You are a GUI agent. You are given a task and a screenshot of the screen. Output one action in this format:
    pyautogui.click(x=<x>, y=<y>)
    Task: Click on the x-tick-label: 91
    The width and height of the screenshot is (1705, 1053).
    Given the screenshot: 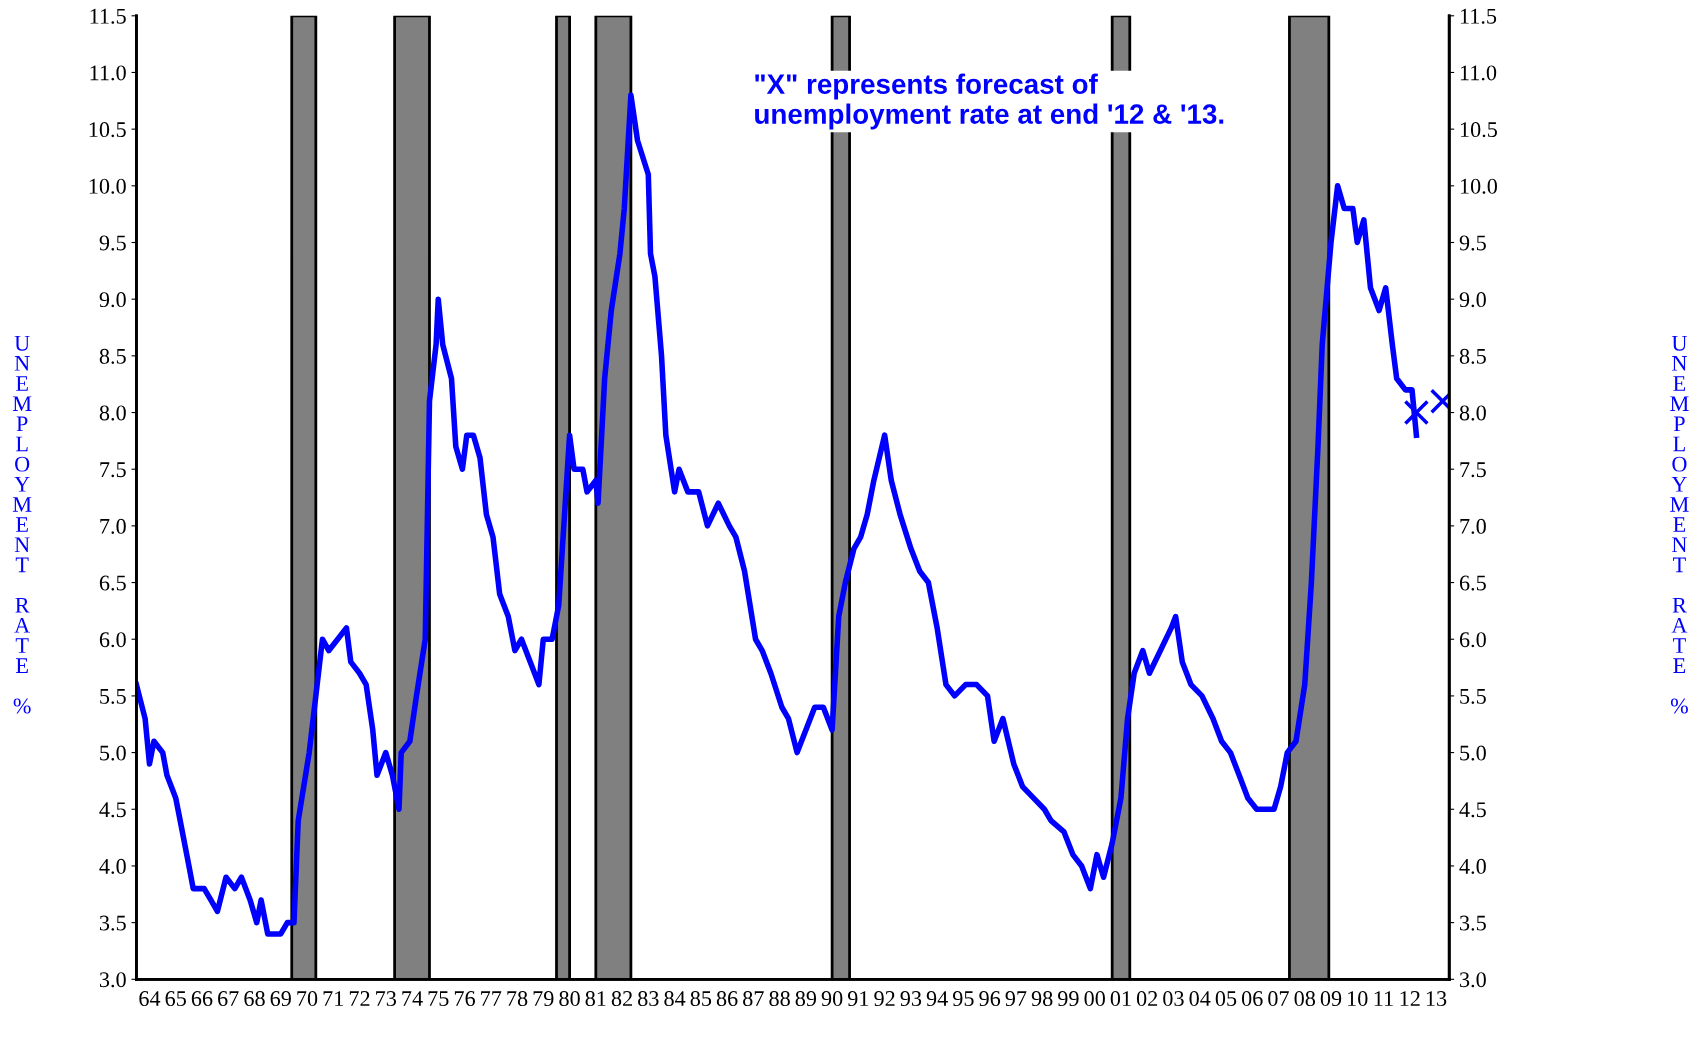 What is the action you would take?
    pyautogui.click(x=858, y=999)
    